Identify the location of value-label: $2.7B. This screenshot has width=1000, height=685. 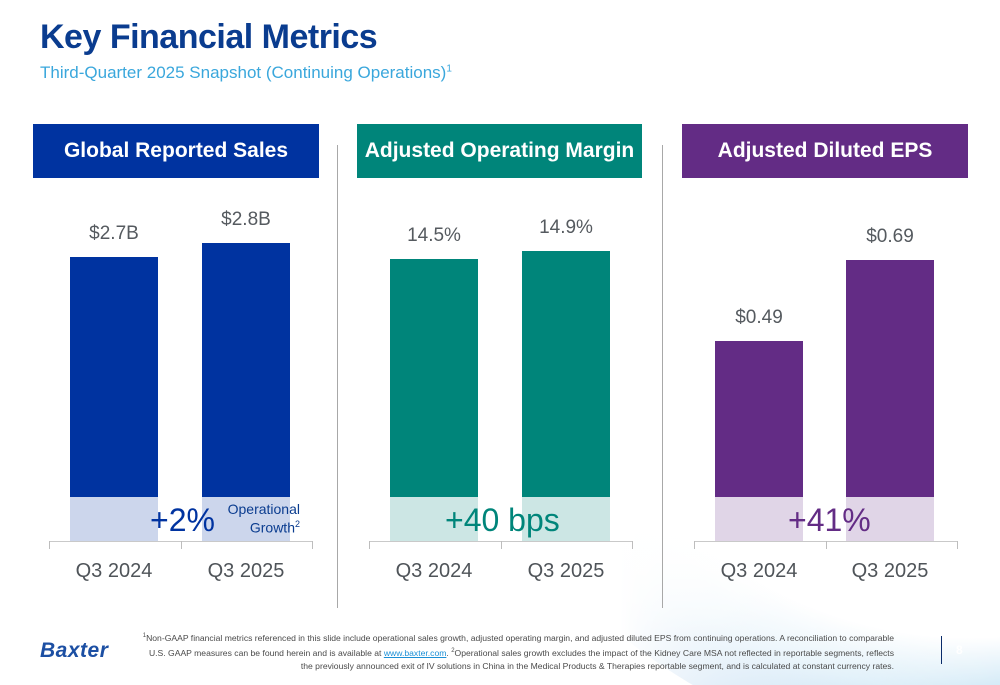
(114, 233).